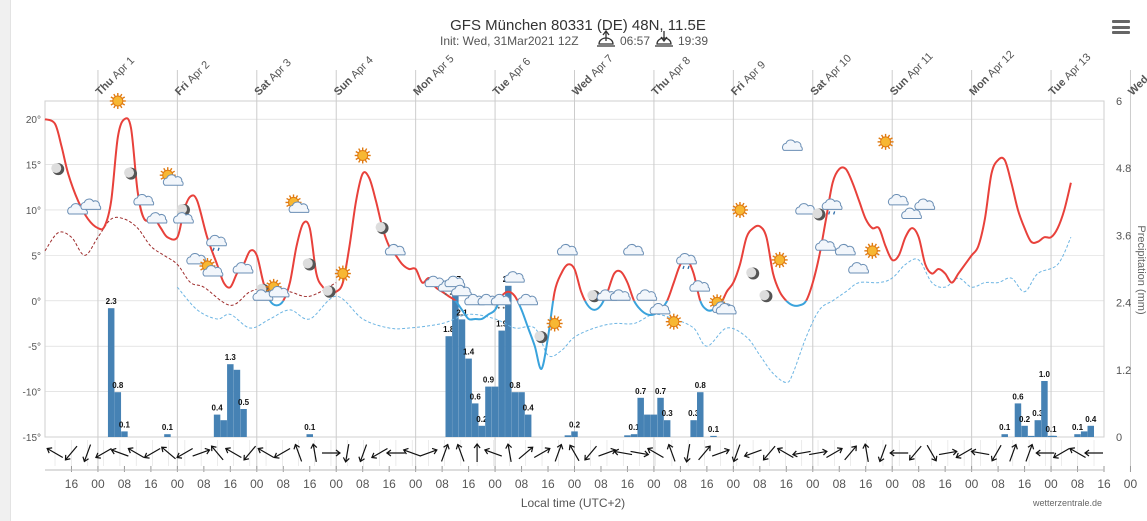 Image resolution: width=1147 pixels, height=521 pixels. I want to click on day-label: Tue Apr 13, so click(1070, 74).